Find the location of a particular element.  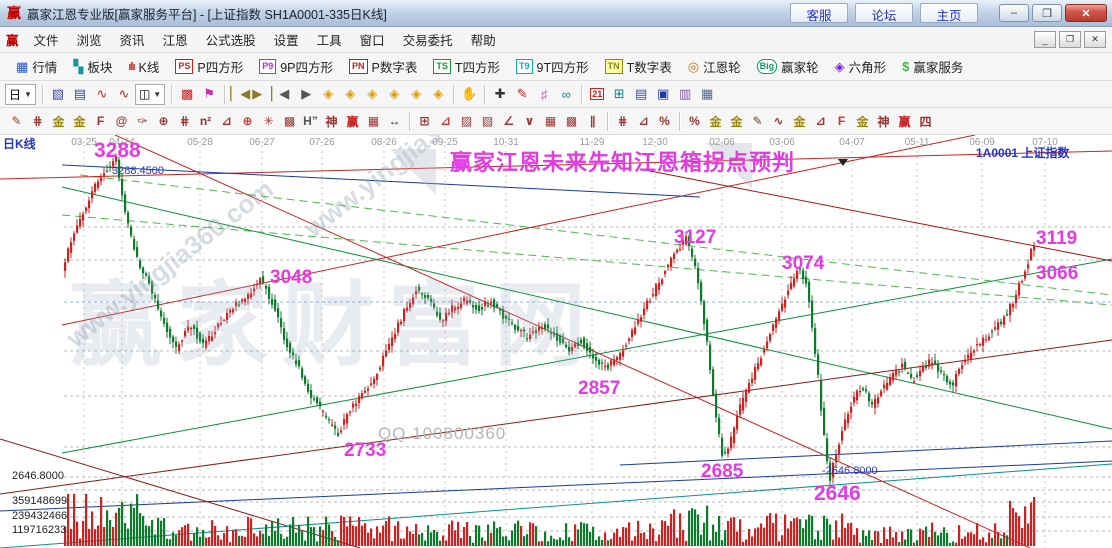

j-angle-icon: ⊿ is located at coordinates (820, 121).